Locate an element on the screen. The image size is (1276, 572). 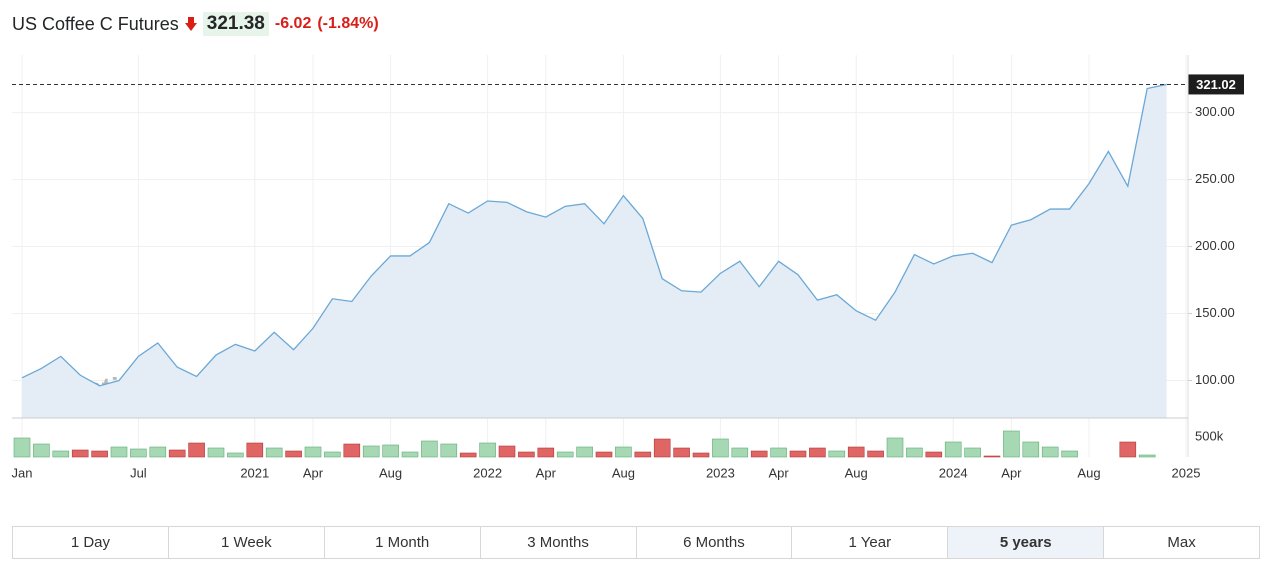
range-button: 5 years is located at coordinates (1026, 542).